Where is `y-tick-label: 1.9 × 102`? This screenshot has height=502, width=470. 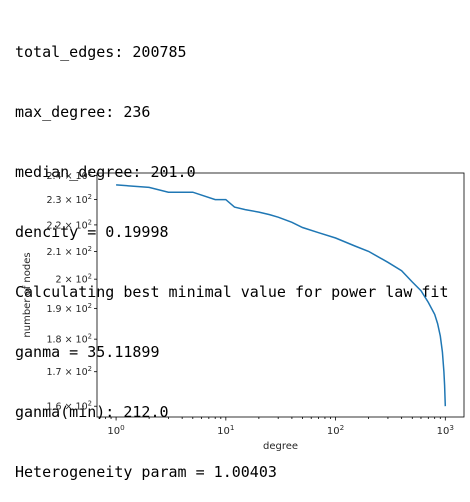 y-tick-label: 1.9 × 102 is located at coordinates (69, 308).